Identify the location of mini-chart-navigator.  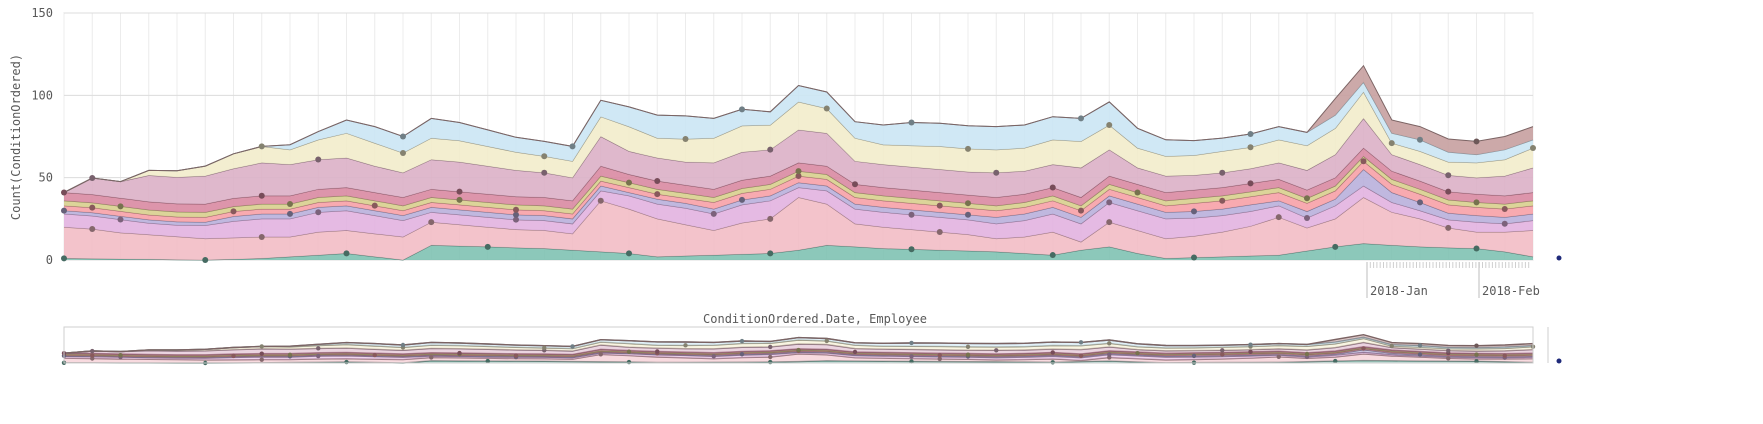
(811, 346).